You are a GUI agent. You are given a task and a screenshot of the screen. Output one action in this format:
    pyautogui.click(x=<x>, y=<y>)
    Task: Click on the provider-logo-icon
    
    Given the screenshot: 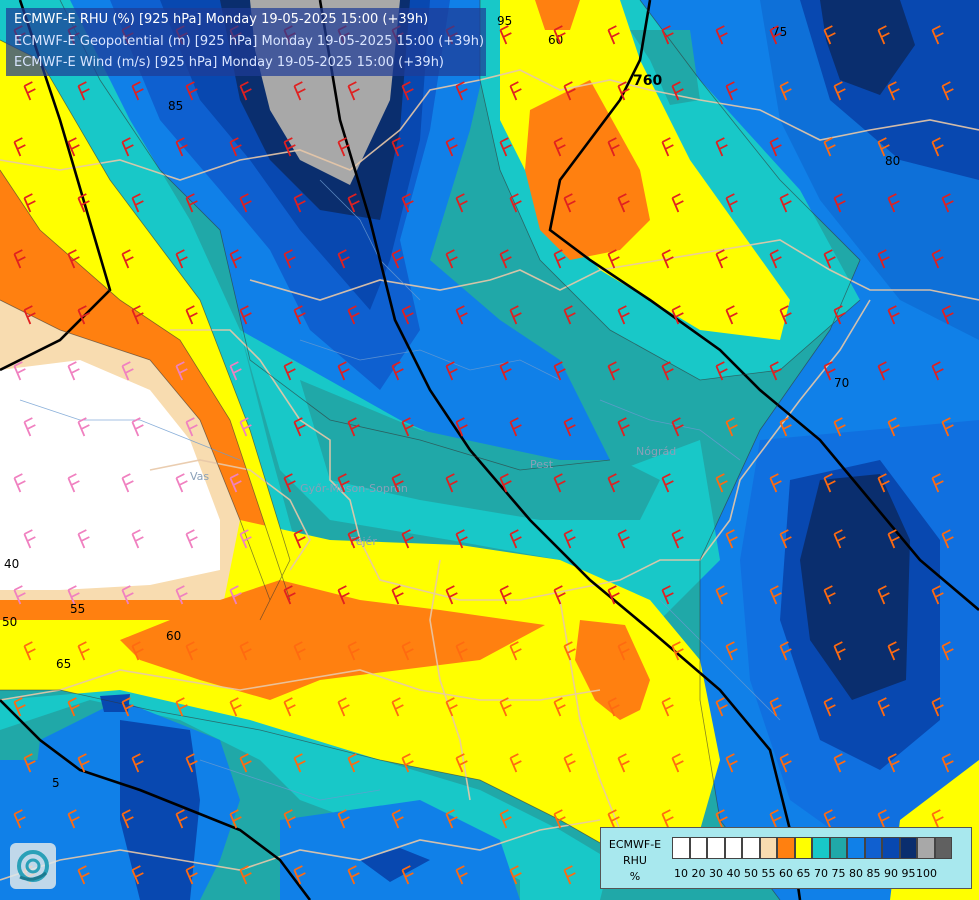 What is the action you would take?
    pyautogui.click(x=33, y=866)
    